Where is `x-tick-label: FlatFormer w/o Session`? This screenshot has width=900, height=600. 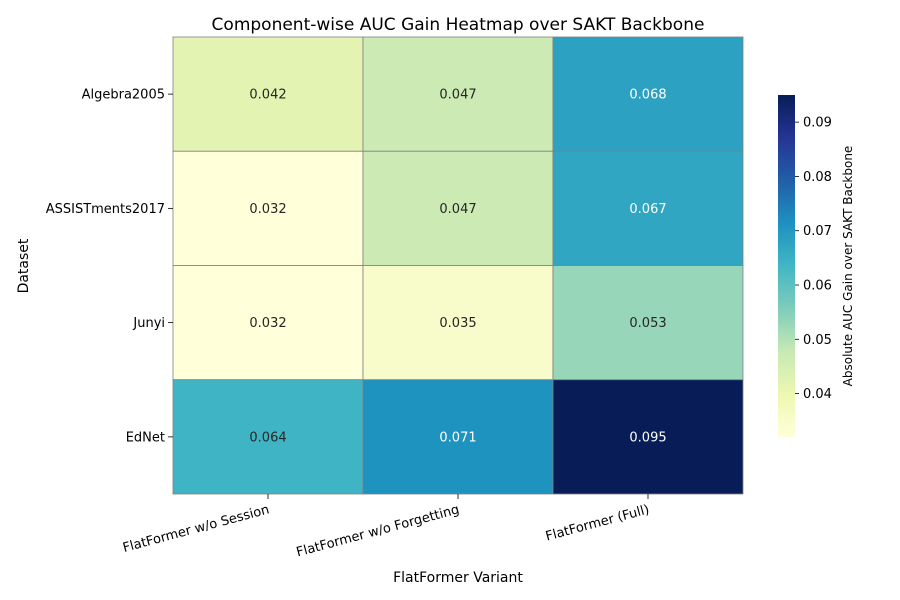
x-tick-label: FlatFormer w/o Session is located at coordinates (196, 529).